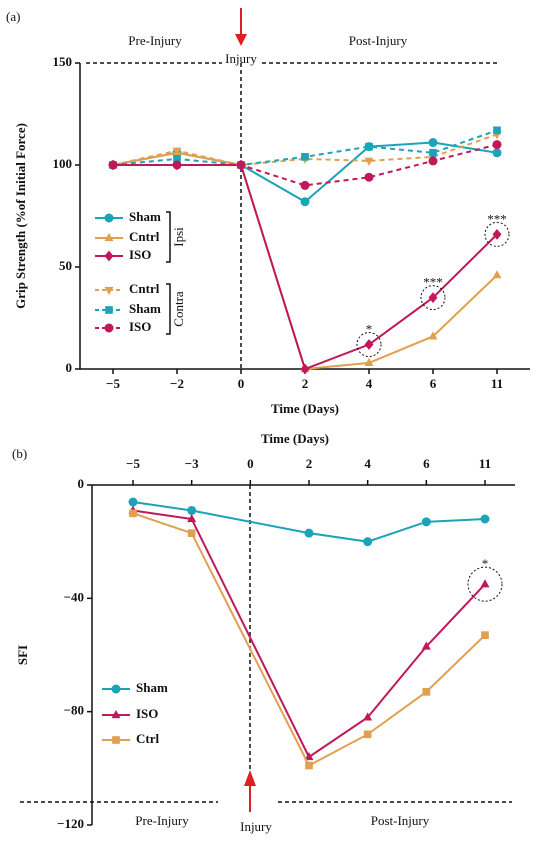 The height and width of the screenshot is (841, 550). What do you see at coordinates (22, 655) in the screenshot?
I see `y-axis-label: SFI` at bounding box center [22, 655].